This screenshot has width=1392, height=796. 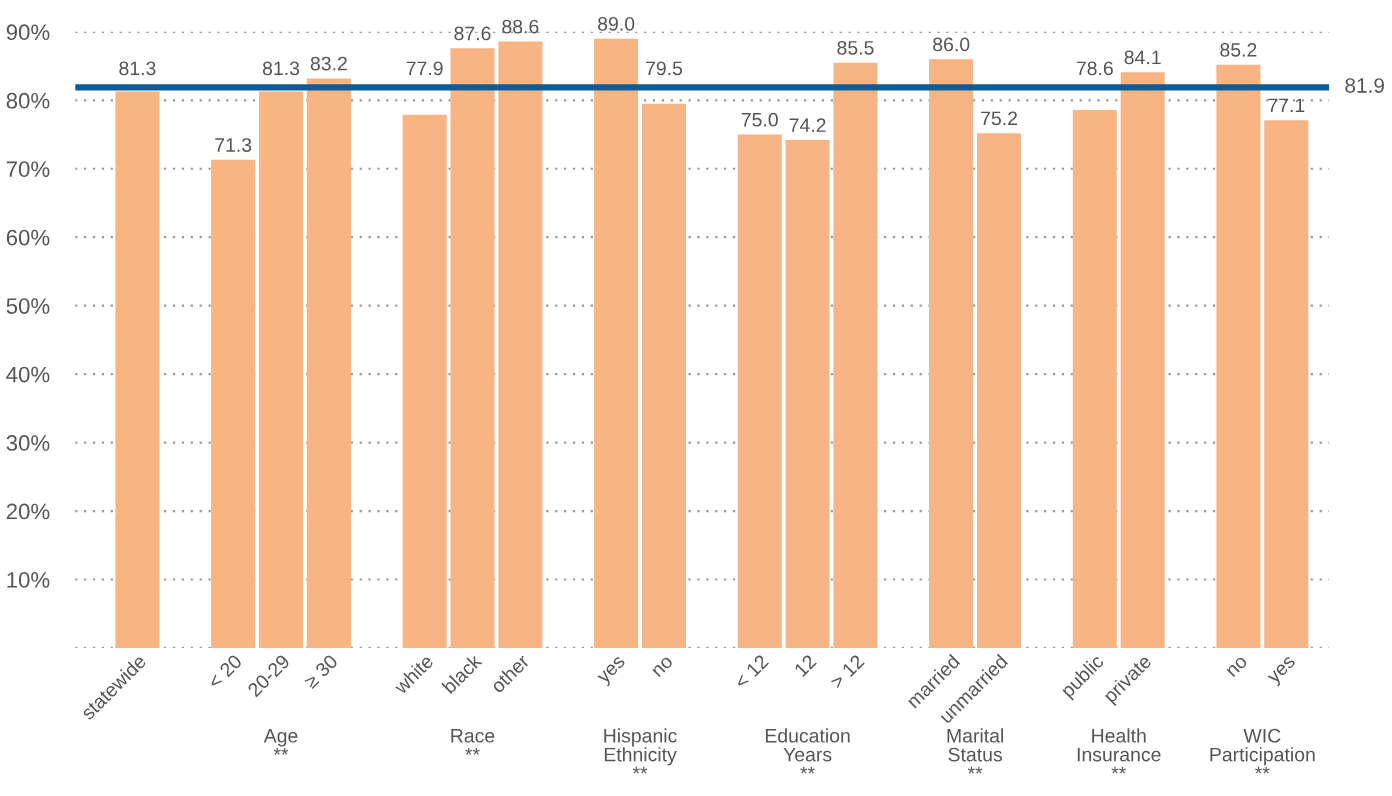 What do you see at coordinates (28, 511) in the screenshot?
I see `y-tick-label: 20%` at bounding box center [28, 511].